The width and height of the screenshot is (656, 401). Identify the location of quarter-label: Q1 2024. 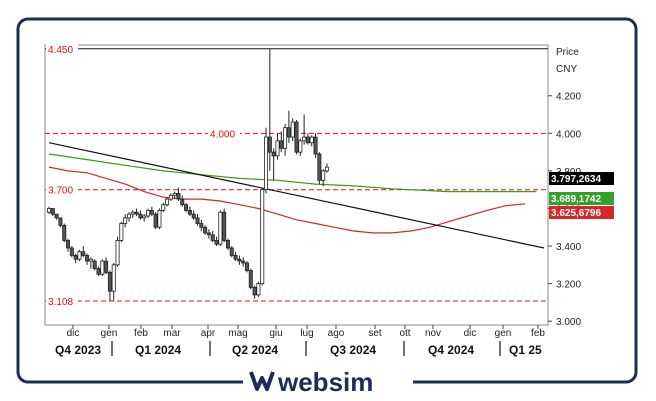
(158, 350).